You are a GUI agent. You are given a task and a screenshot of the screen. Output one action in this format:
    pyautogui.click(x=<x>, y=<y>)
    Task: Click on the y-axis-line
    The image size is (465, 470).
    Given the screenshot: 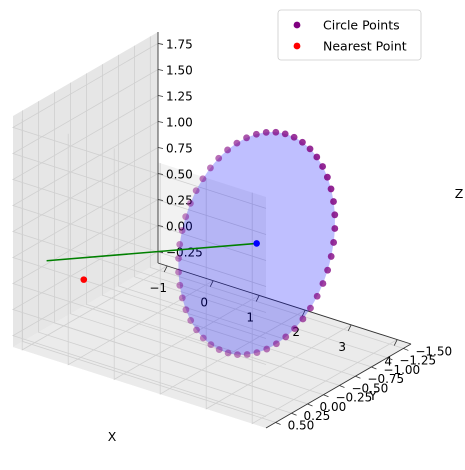 What is the action you would take?
    pyautogui.click(x=338, y=386)
    